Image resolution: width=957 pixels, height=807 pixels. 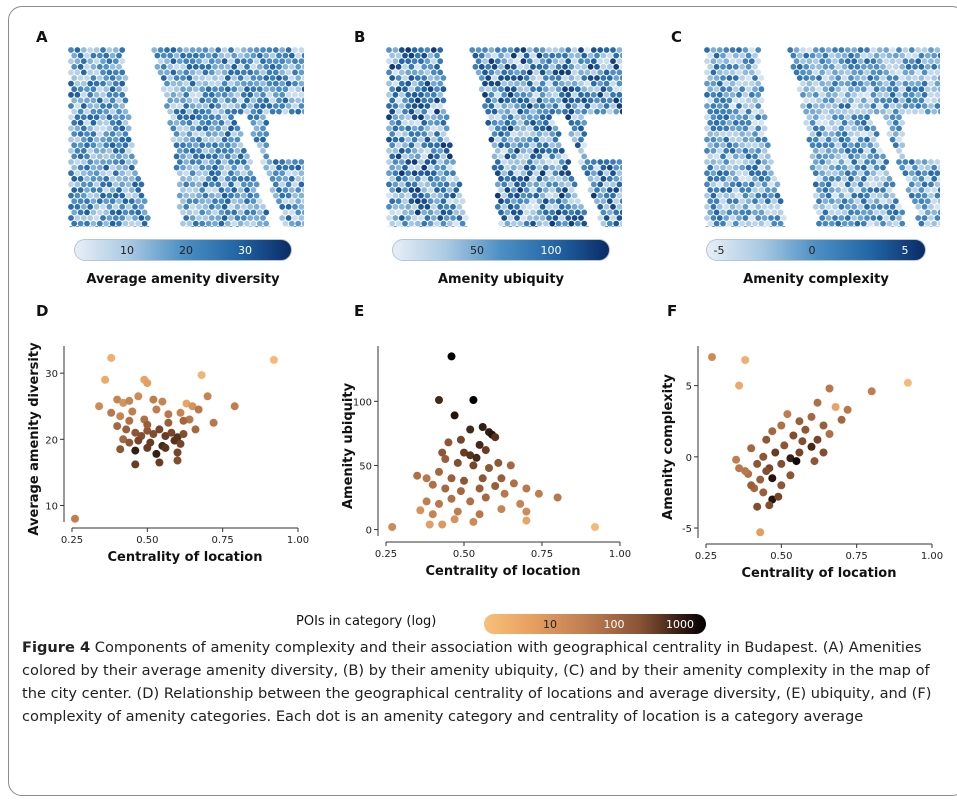 What do you see at coordinates (186, 250) in the screenshot?
I see `colorbar-tick: 20` at bounding box center [186, 250].